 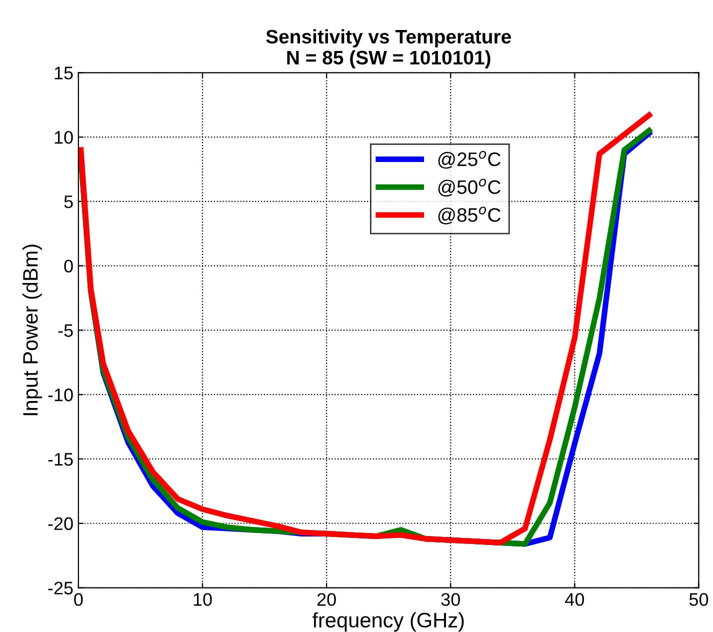 What do you see at coordinates (60, 459) in the screenshot?
I see `y-tick-label: -15` at bounding box center [60, 459].